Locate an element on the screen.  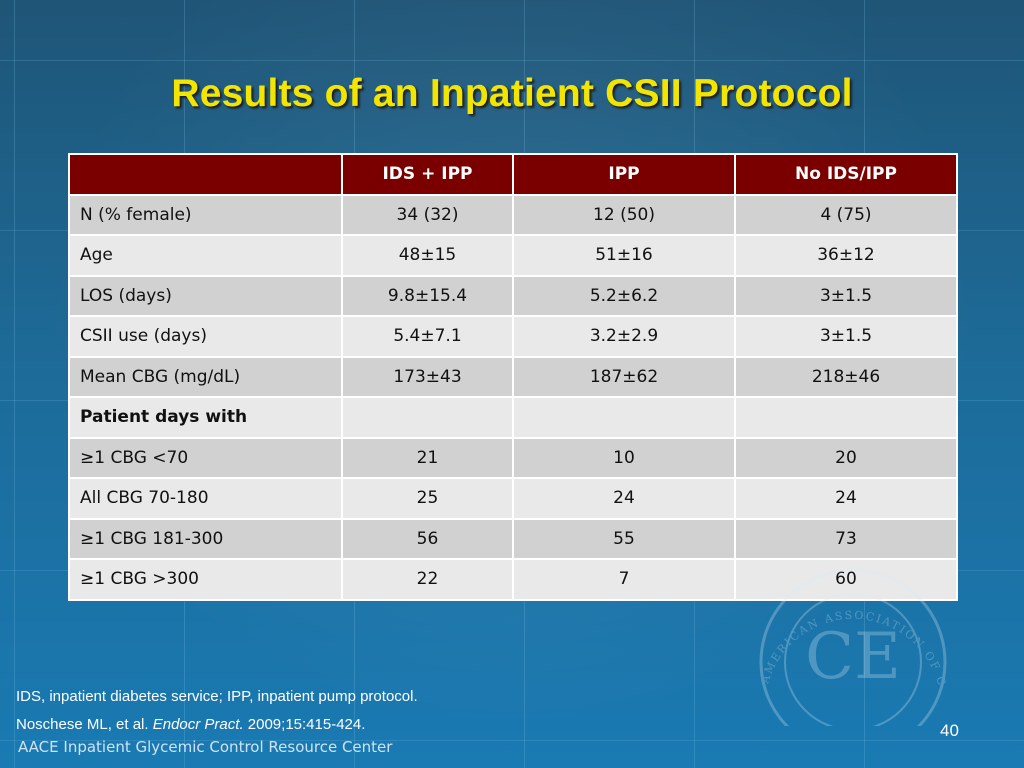
row-label: ≥1 CBG <70 is located at coordinates (205, 457).